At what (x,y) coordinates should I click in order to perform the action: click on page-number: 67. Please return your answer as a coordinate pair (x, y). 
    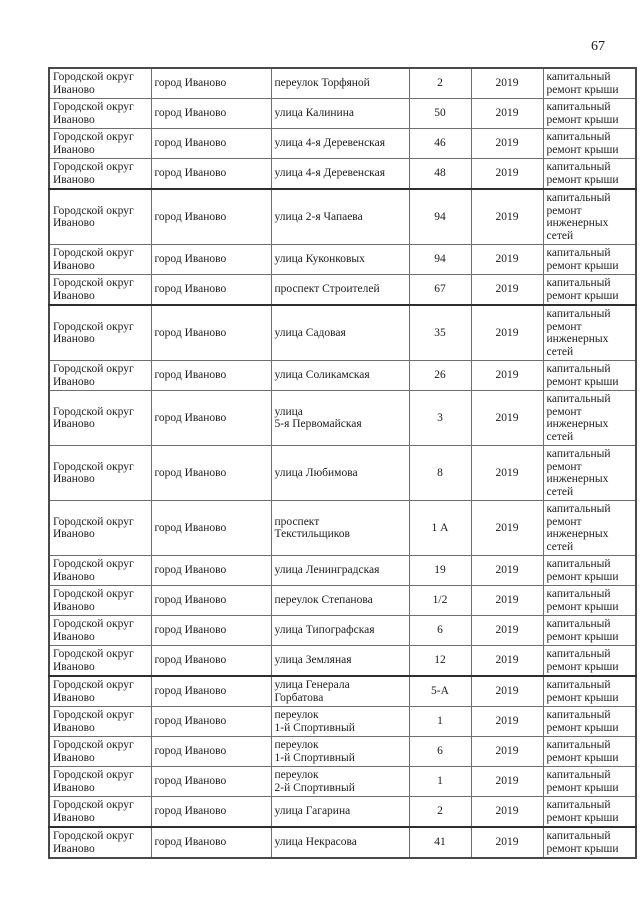
    Looking at the image, I should click on (598, 46).